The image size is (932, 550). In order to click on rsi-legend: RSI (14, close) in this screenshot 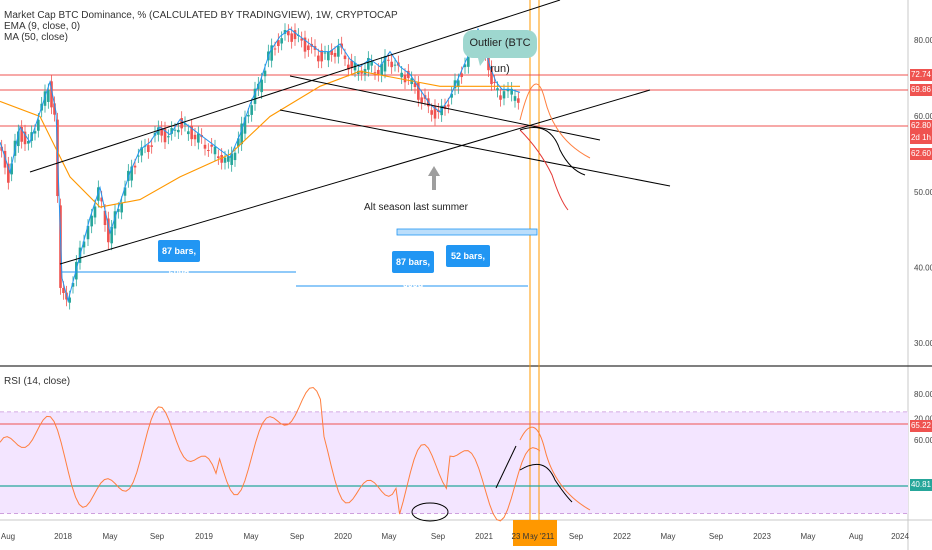, I will do `click(37, 381)`.